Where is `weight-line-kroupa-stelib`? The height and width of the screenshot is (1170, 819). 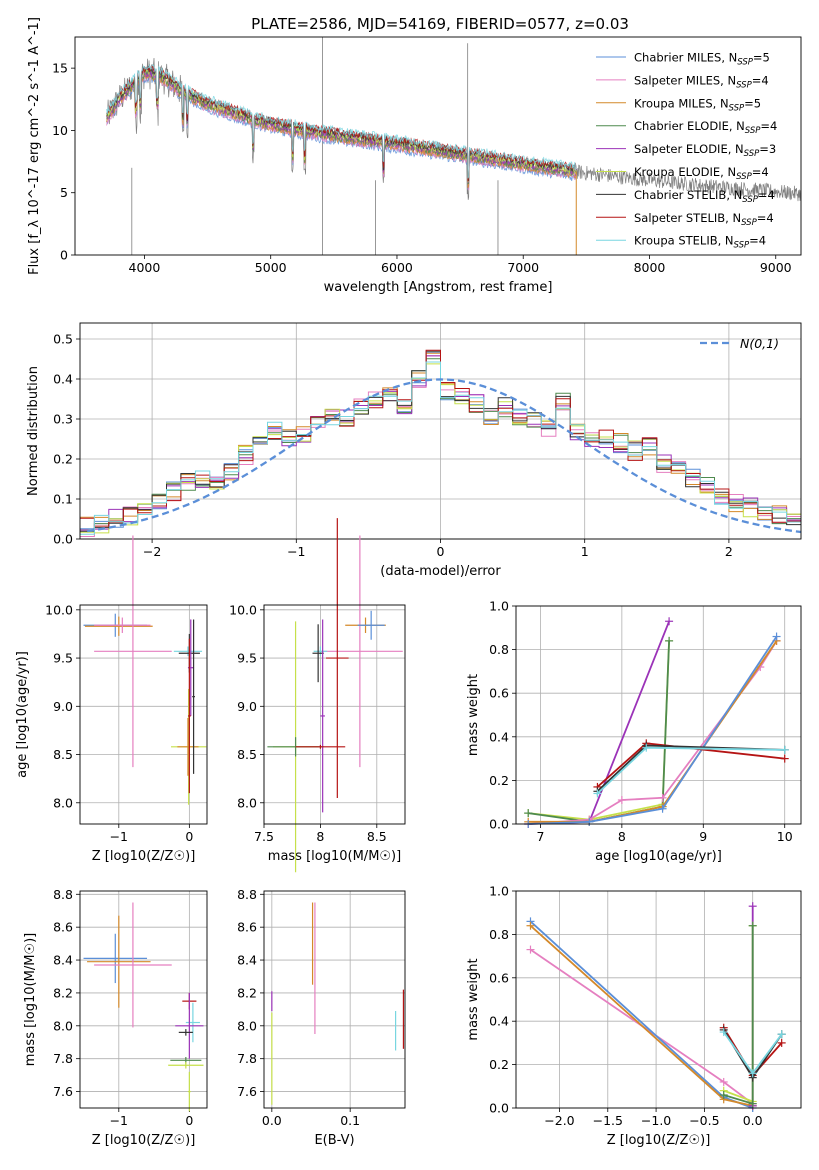 weight-line-kroupa-stelib is located at coordinates (690, 770).